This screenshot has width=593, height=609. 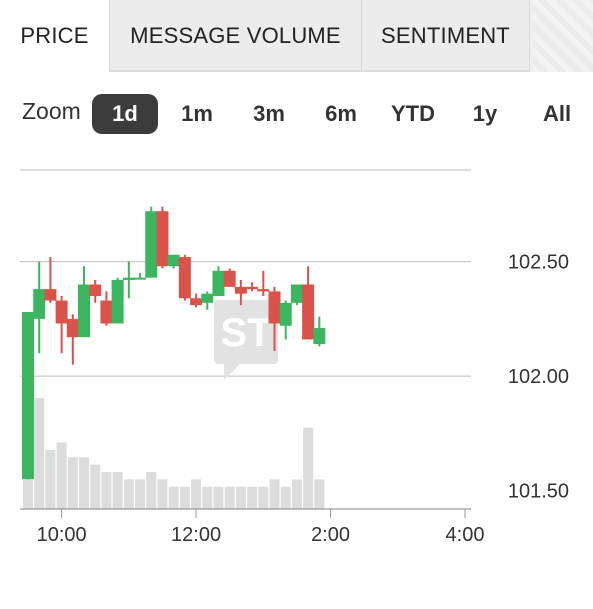 I want to click on tab-message-volume: MESSAGE VOLUME, so click(x=235, y=36).